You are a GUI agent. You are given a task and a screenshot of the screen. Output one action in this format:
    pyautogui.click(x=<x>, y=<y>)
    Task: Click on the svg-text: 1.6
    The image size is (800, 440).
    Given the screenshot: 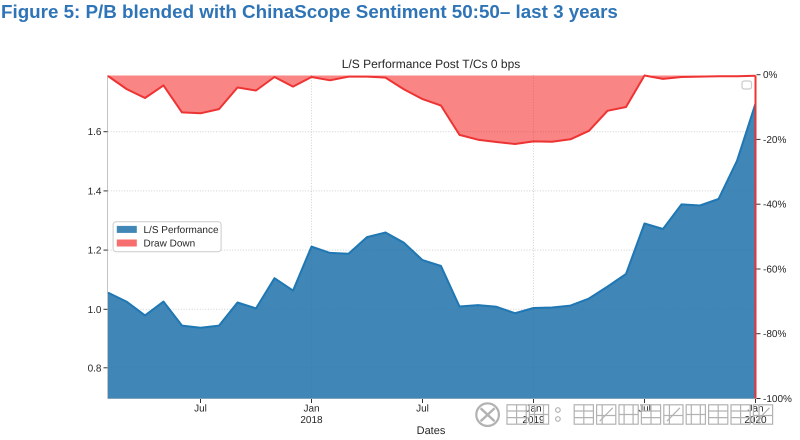 What is the action you would take?
    pyautogui.click(x=95, y=132)
    